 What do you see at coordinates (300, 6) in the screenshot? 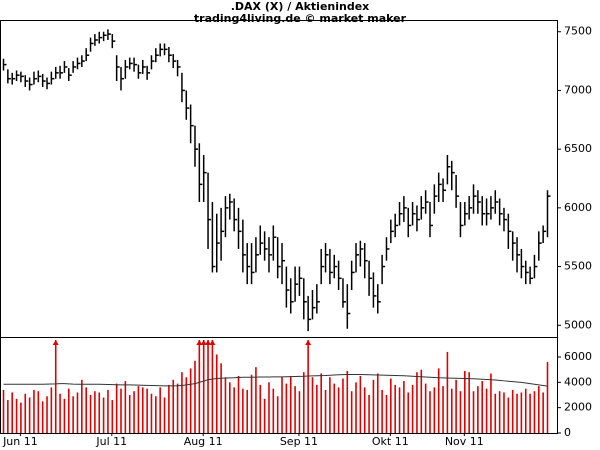
I see `chart-title: .DAX (X) / Aktienindex` at bounding box center [300, 6].